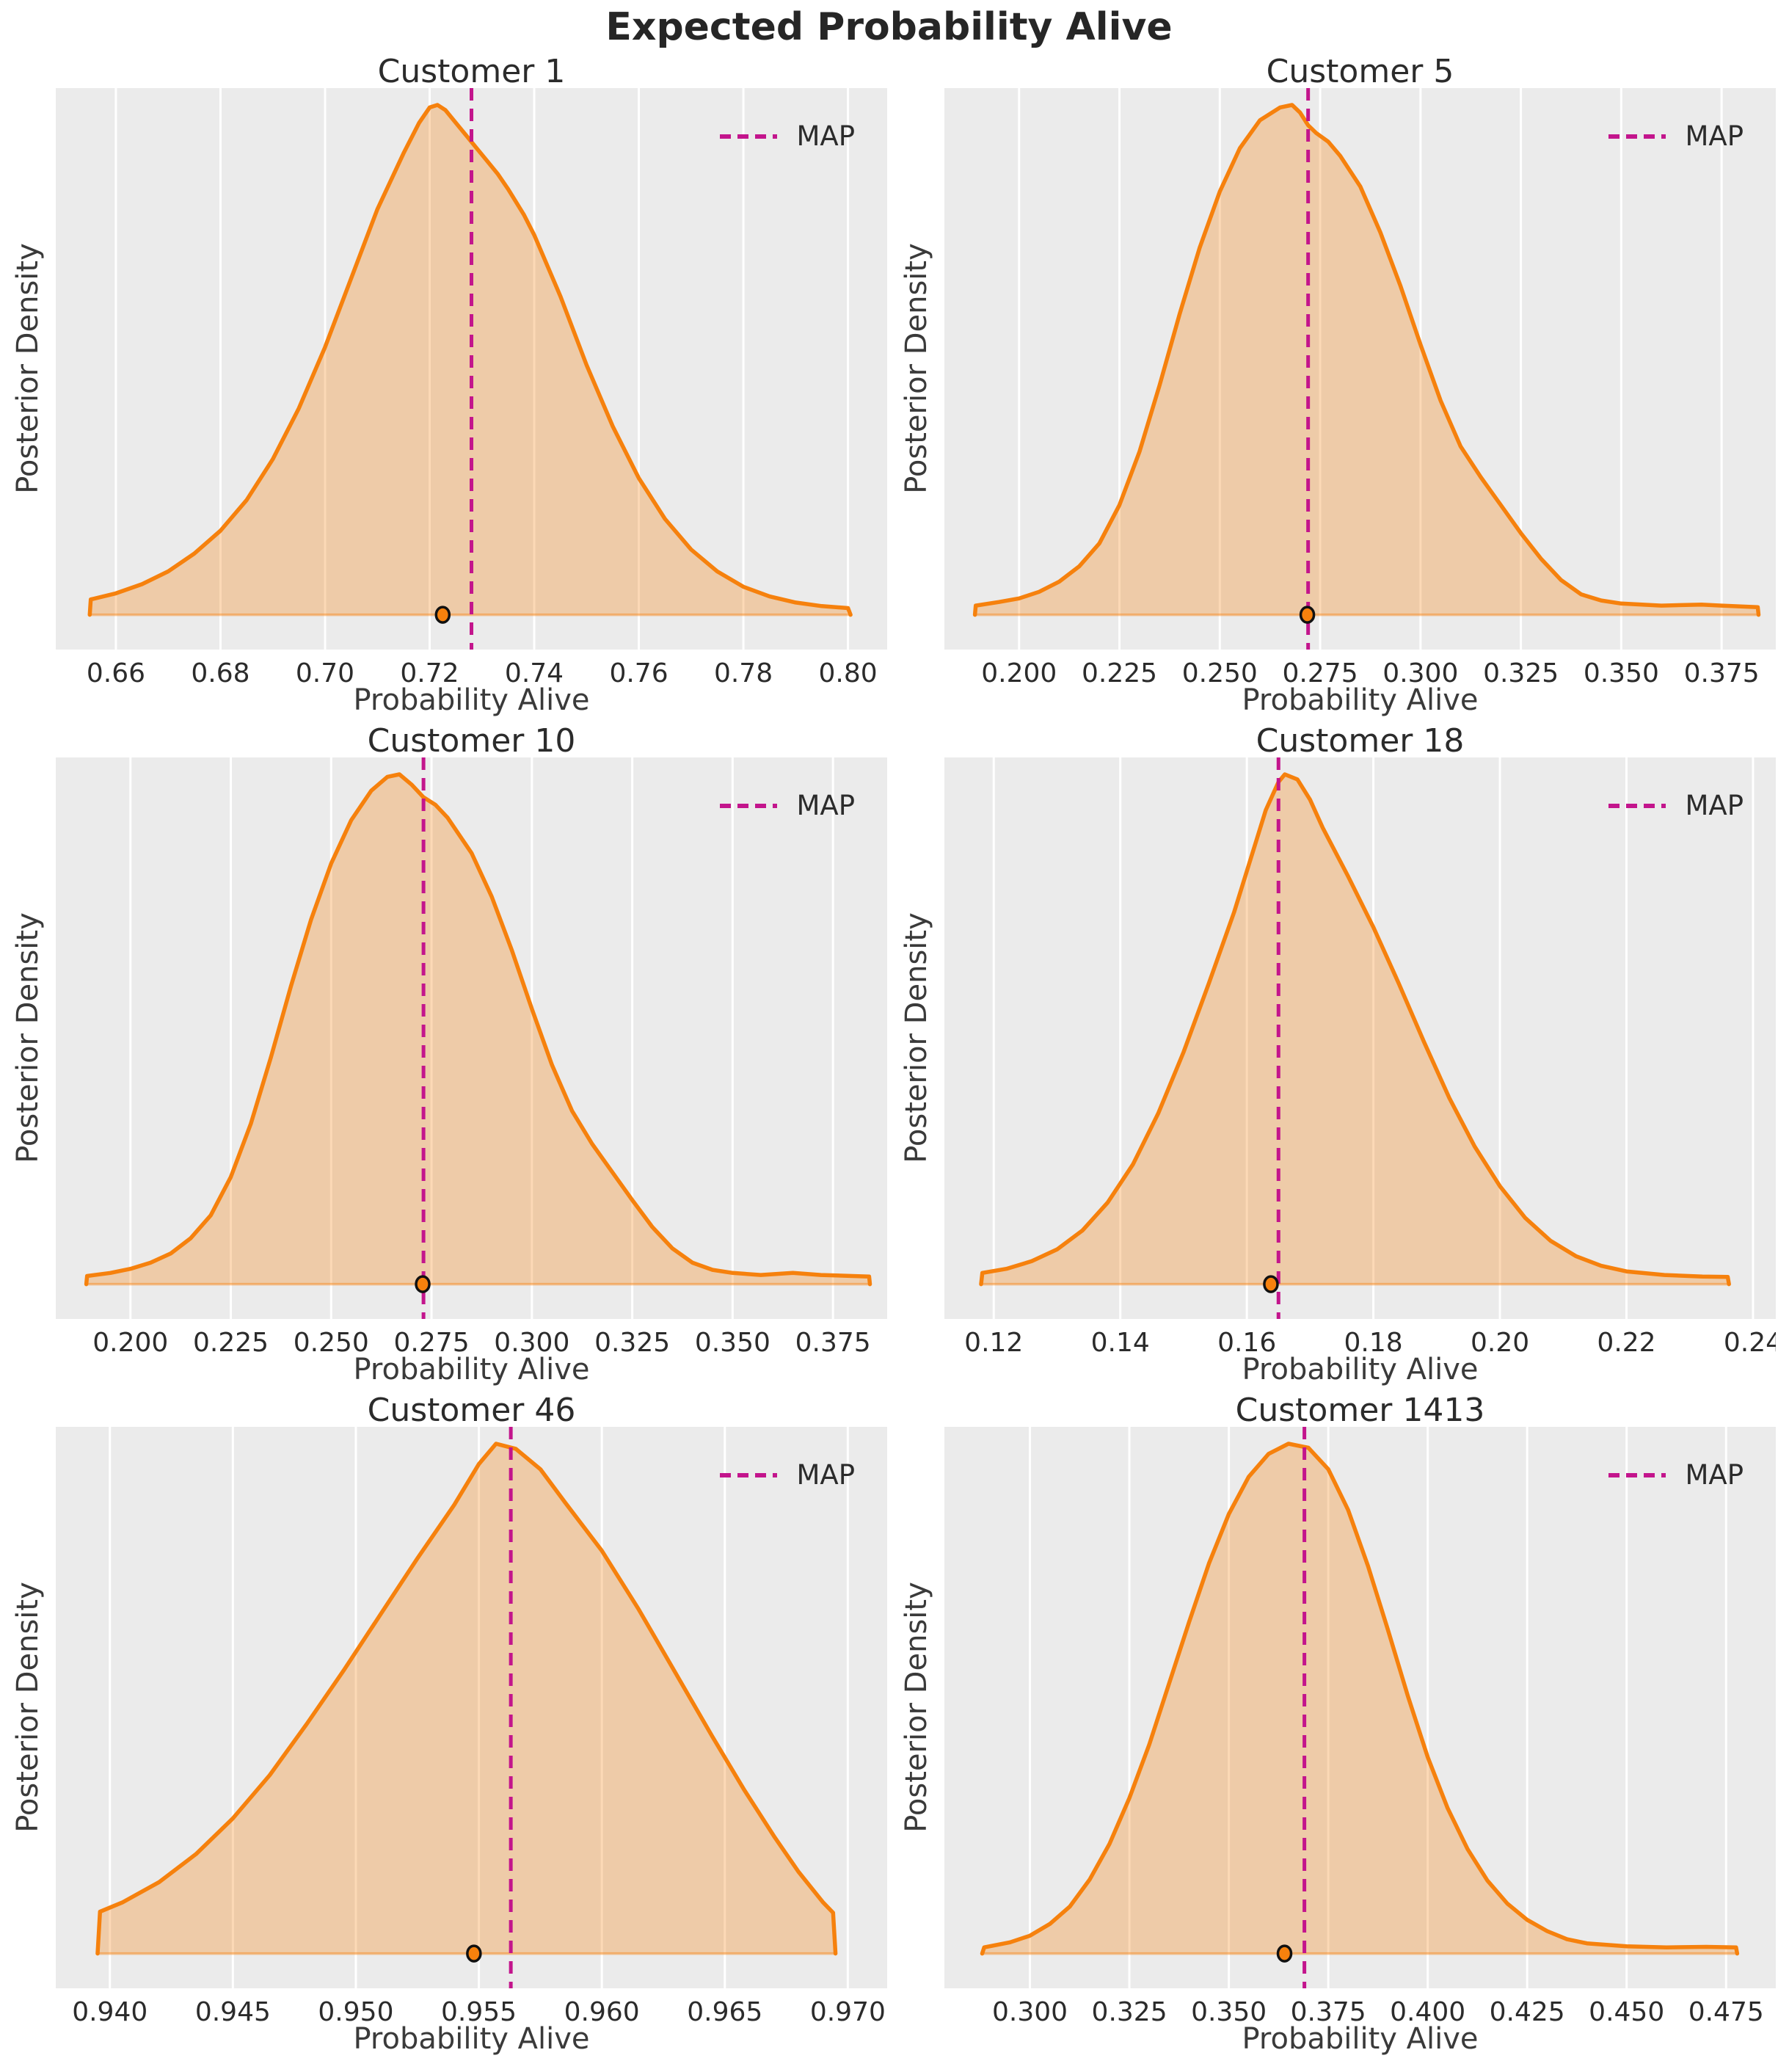  Describe the element at coordinates (724, 2011) in the screenshot. I see `svg-text: 0.965` at that location.